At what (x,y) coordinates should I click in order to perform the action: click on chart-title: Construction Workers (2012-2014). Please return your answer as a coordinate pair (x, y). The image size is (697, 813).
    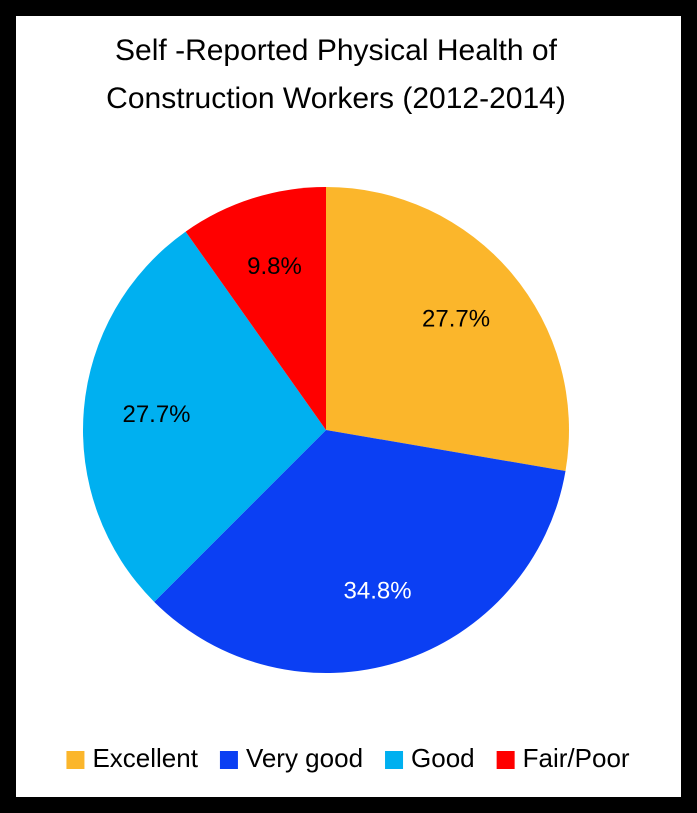
    Looking at the image, I should click on (336, 98).